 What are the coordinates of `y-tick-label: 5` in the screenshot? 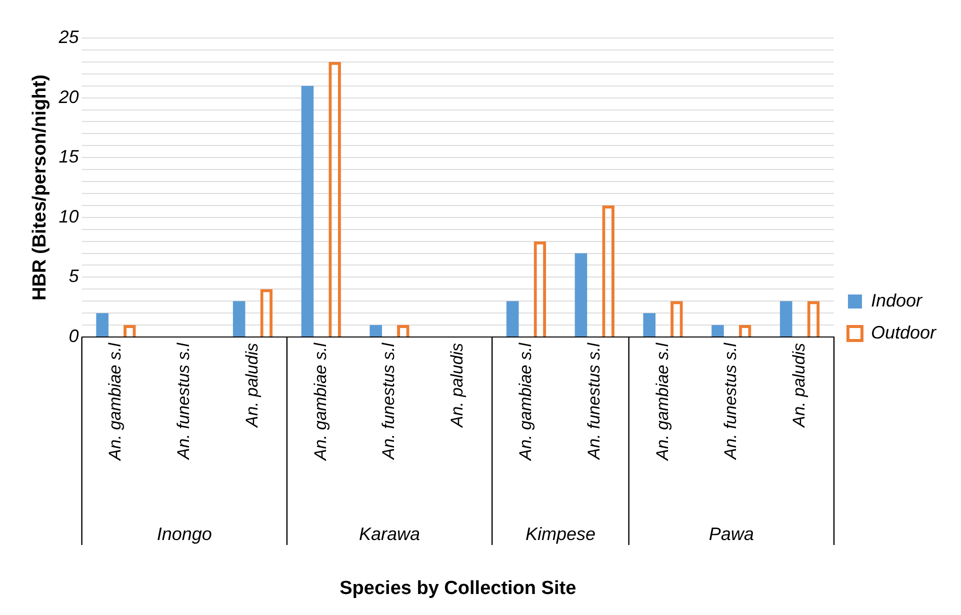 It's located at (74, 276).